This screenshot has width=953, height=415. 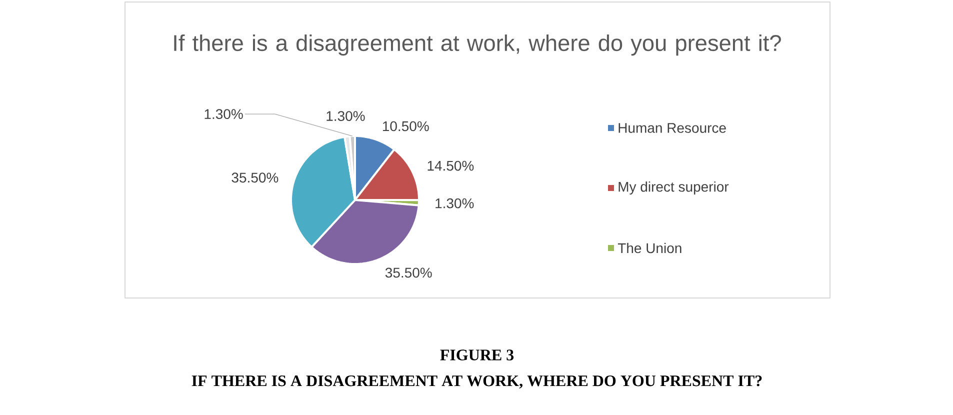 I want to click on chart-title: If there is a disagreement at work, where do you present it?, so click(x=477, y=45).